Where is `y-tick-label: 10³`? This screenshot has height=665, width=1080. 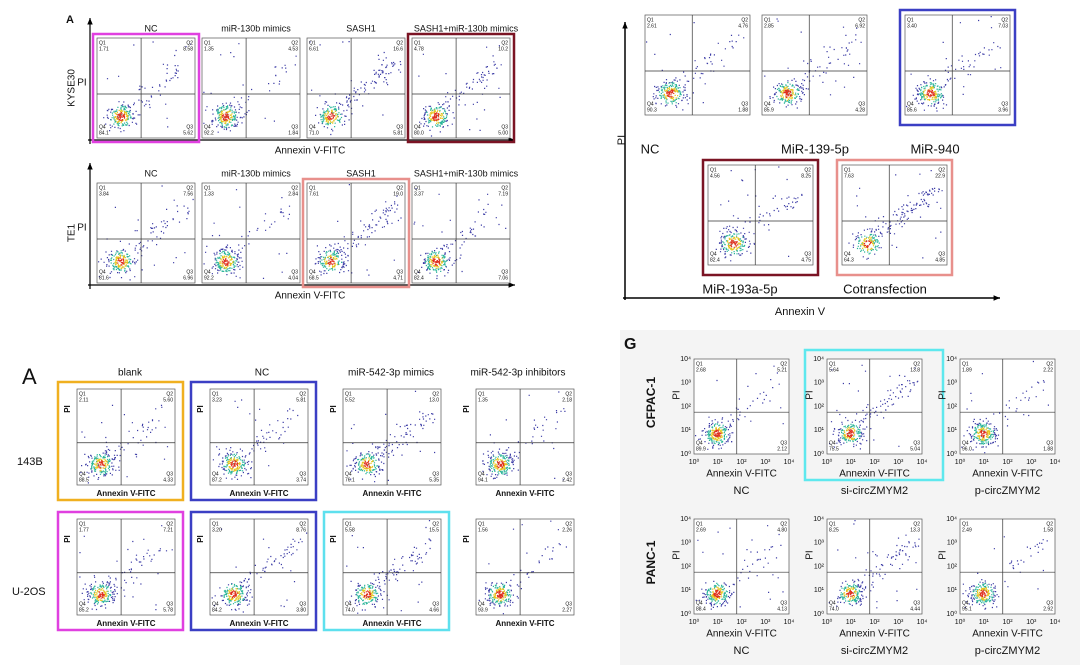 y-tick-label: 10³ is located at coordinates (952, 383).